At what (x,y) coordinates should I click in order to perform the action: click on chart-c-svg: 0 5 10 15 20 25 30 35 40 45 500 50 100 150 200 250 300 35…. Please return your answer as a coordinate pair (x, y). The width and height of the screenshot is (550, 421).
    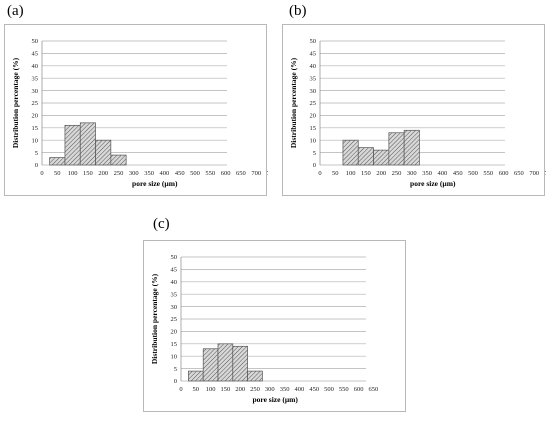
    Looking at the image, I should click on (264, 329).